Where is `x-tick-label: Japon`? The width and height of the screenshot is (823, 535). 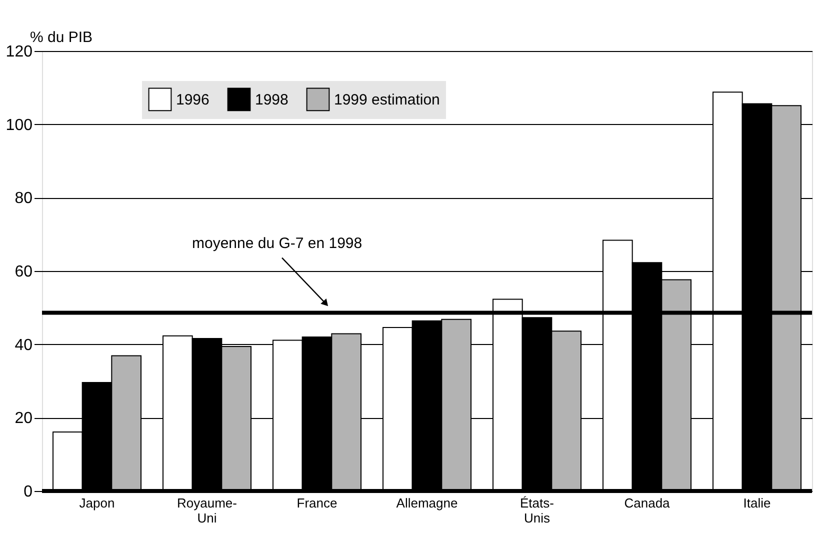
x-tick-label: Japon is located at coordinates (97, 503).